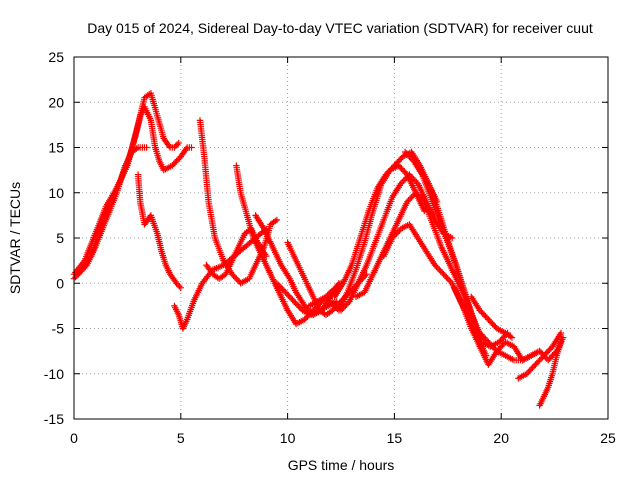  Describe the element at coordinates (60, 283) in the screenshot. I see `y-tick-label: 0` at that location.